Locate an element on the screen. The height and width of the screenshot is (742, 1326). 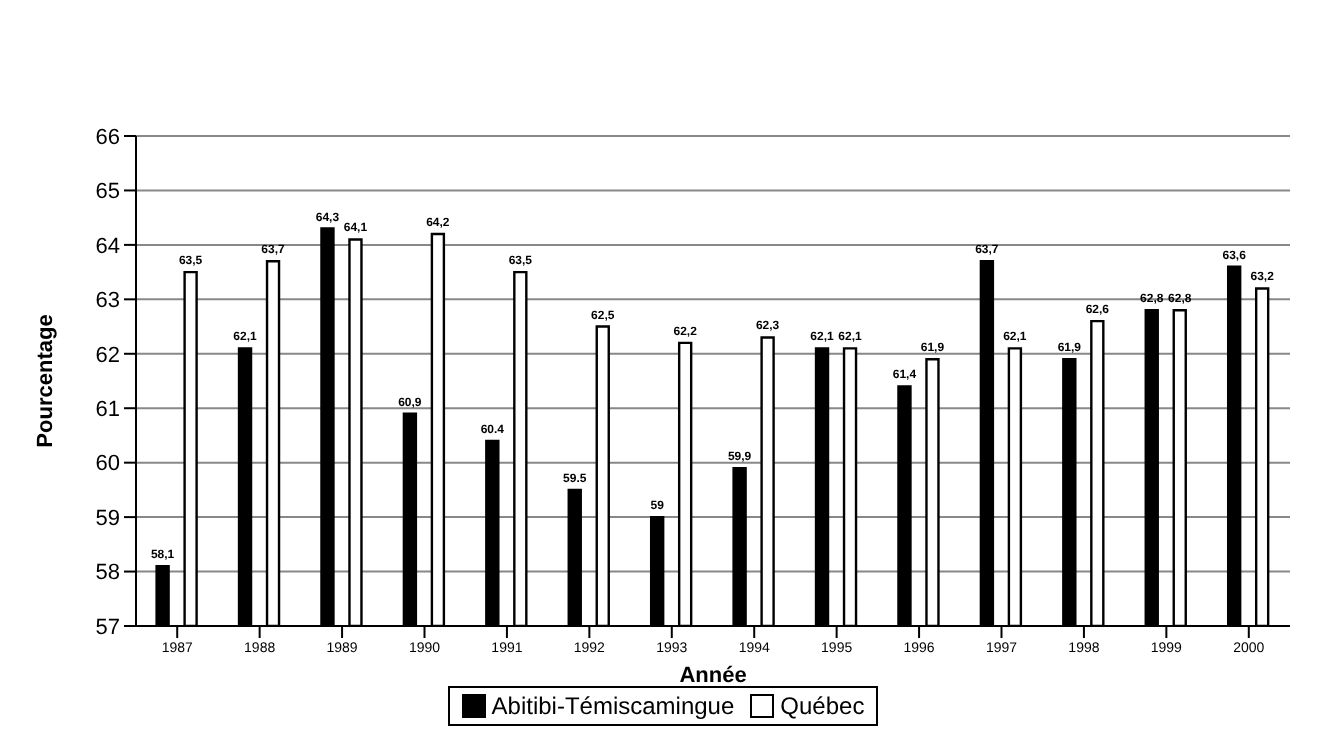
y-tick-label: 58 is located at coordinates (107, 573).